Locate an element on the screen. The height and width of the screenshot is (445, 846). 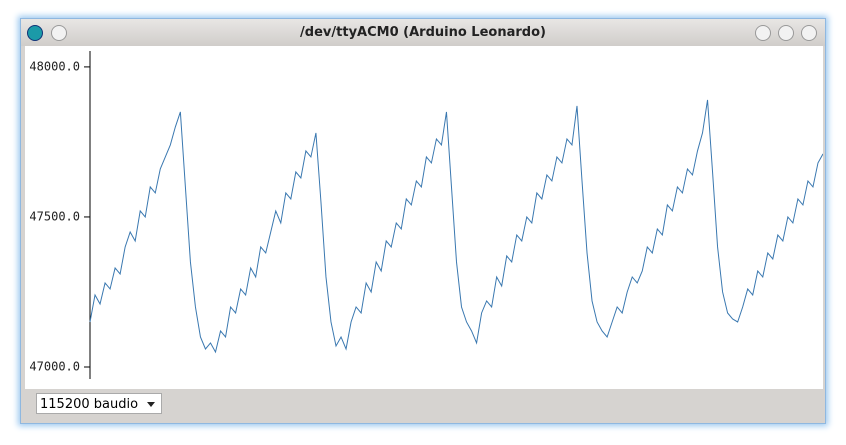
baud-select: 115200 baudio is located at coordinates (99, 403).